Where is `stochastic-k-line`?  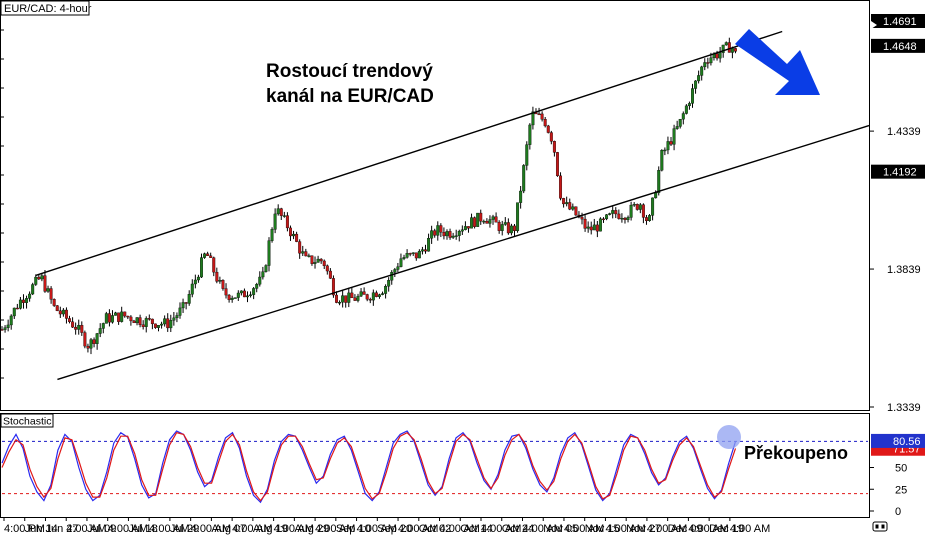
stochastic-k-line is located at coordinates (369, 467).